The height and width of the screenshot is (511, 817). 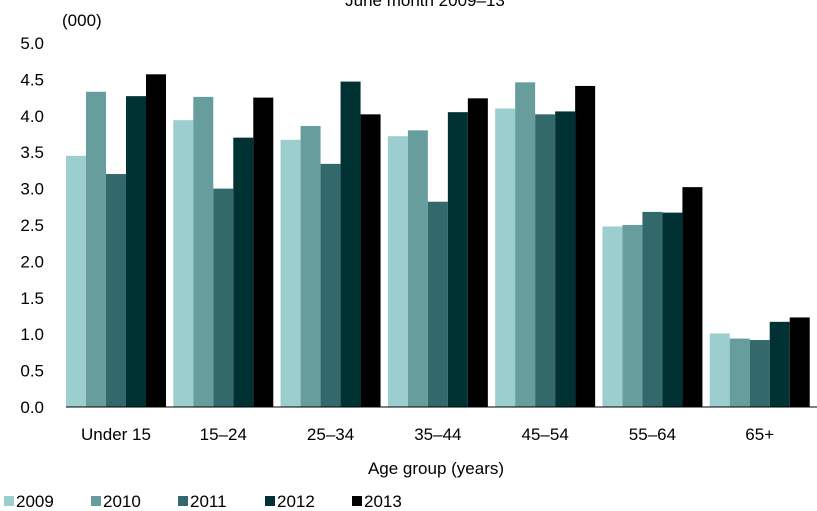 I want to click on legend-swatch-2013, so click(x=357, y=501).